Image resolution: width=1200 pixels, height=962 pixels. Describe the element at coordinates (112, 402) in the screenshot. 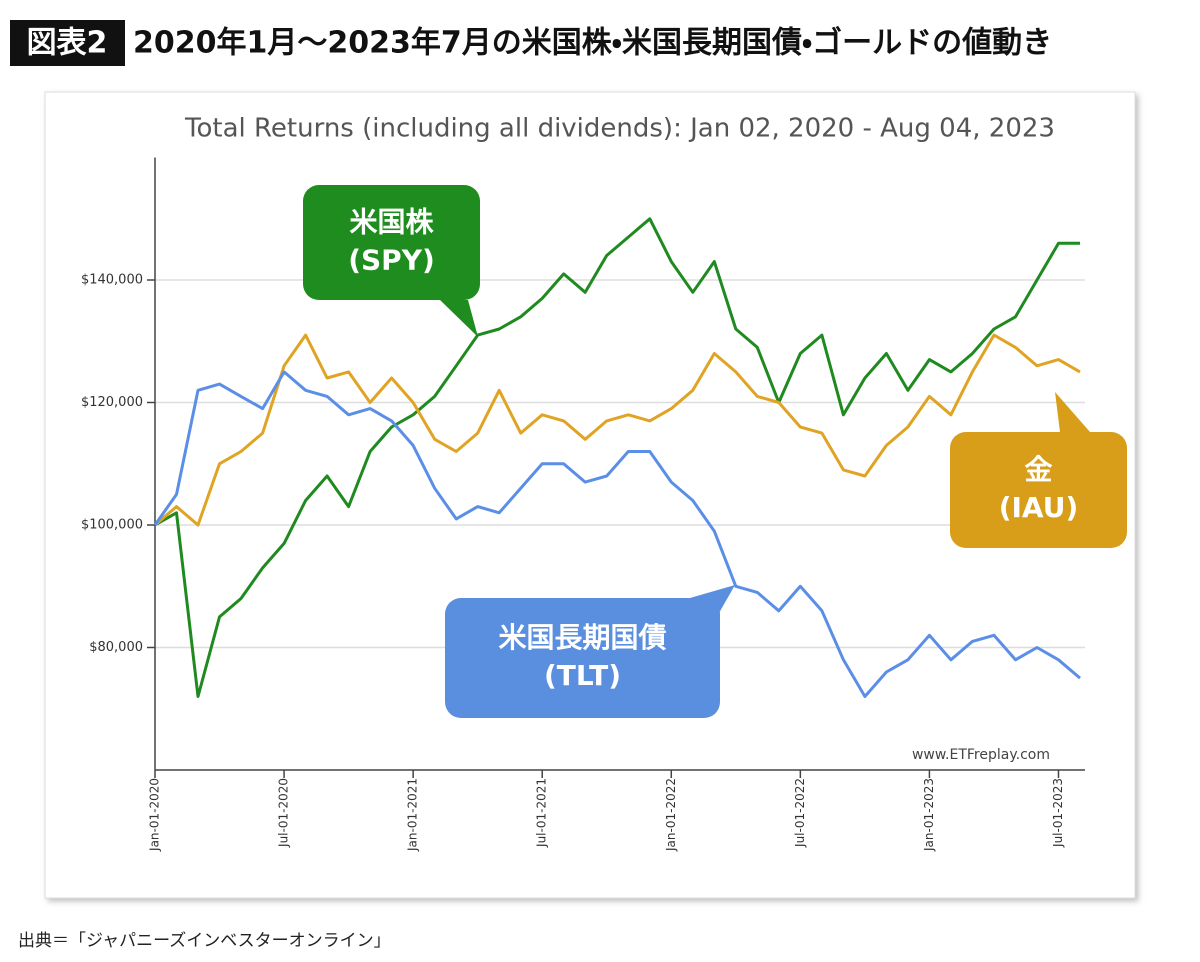

I see `y-tick-label: $120,000` at that location.